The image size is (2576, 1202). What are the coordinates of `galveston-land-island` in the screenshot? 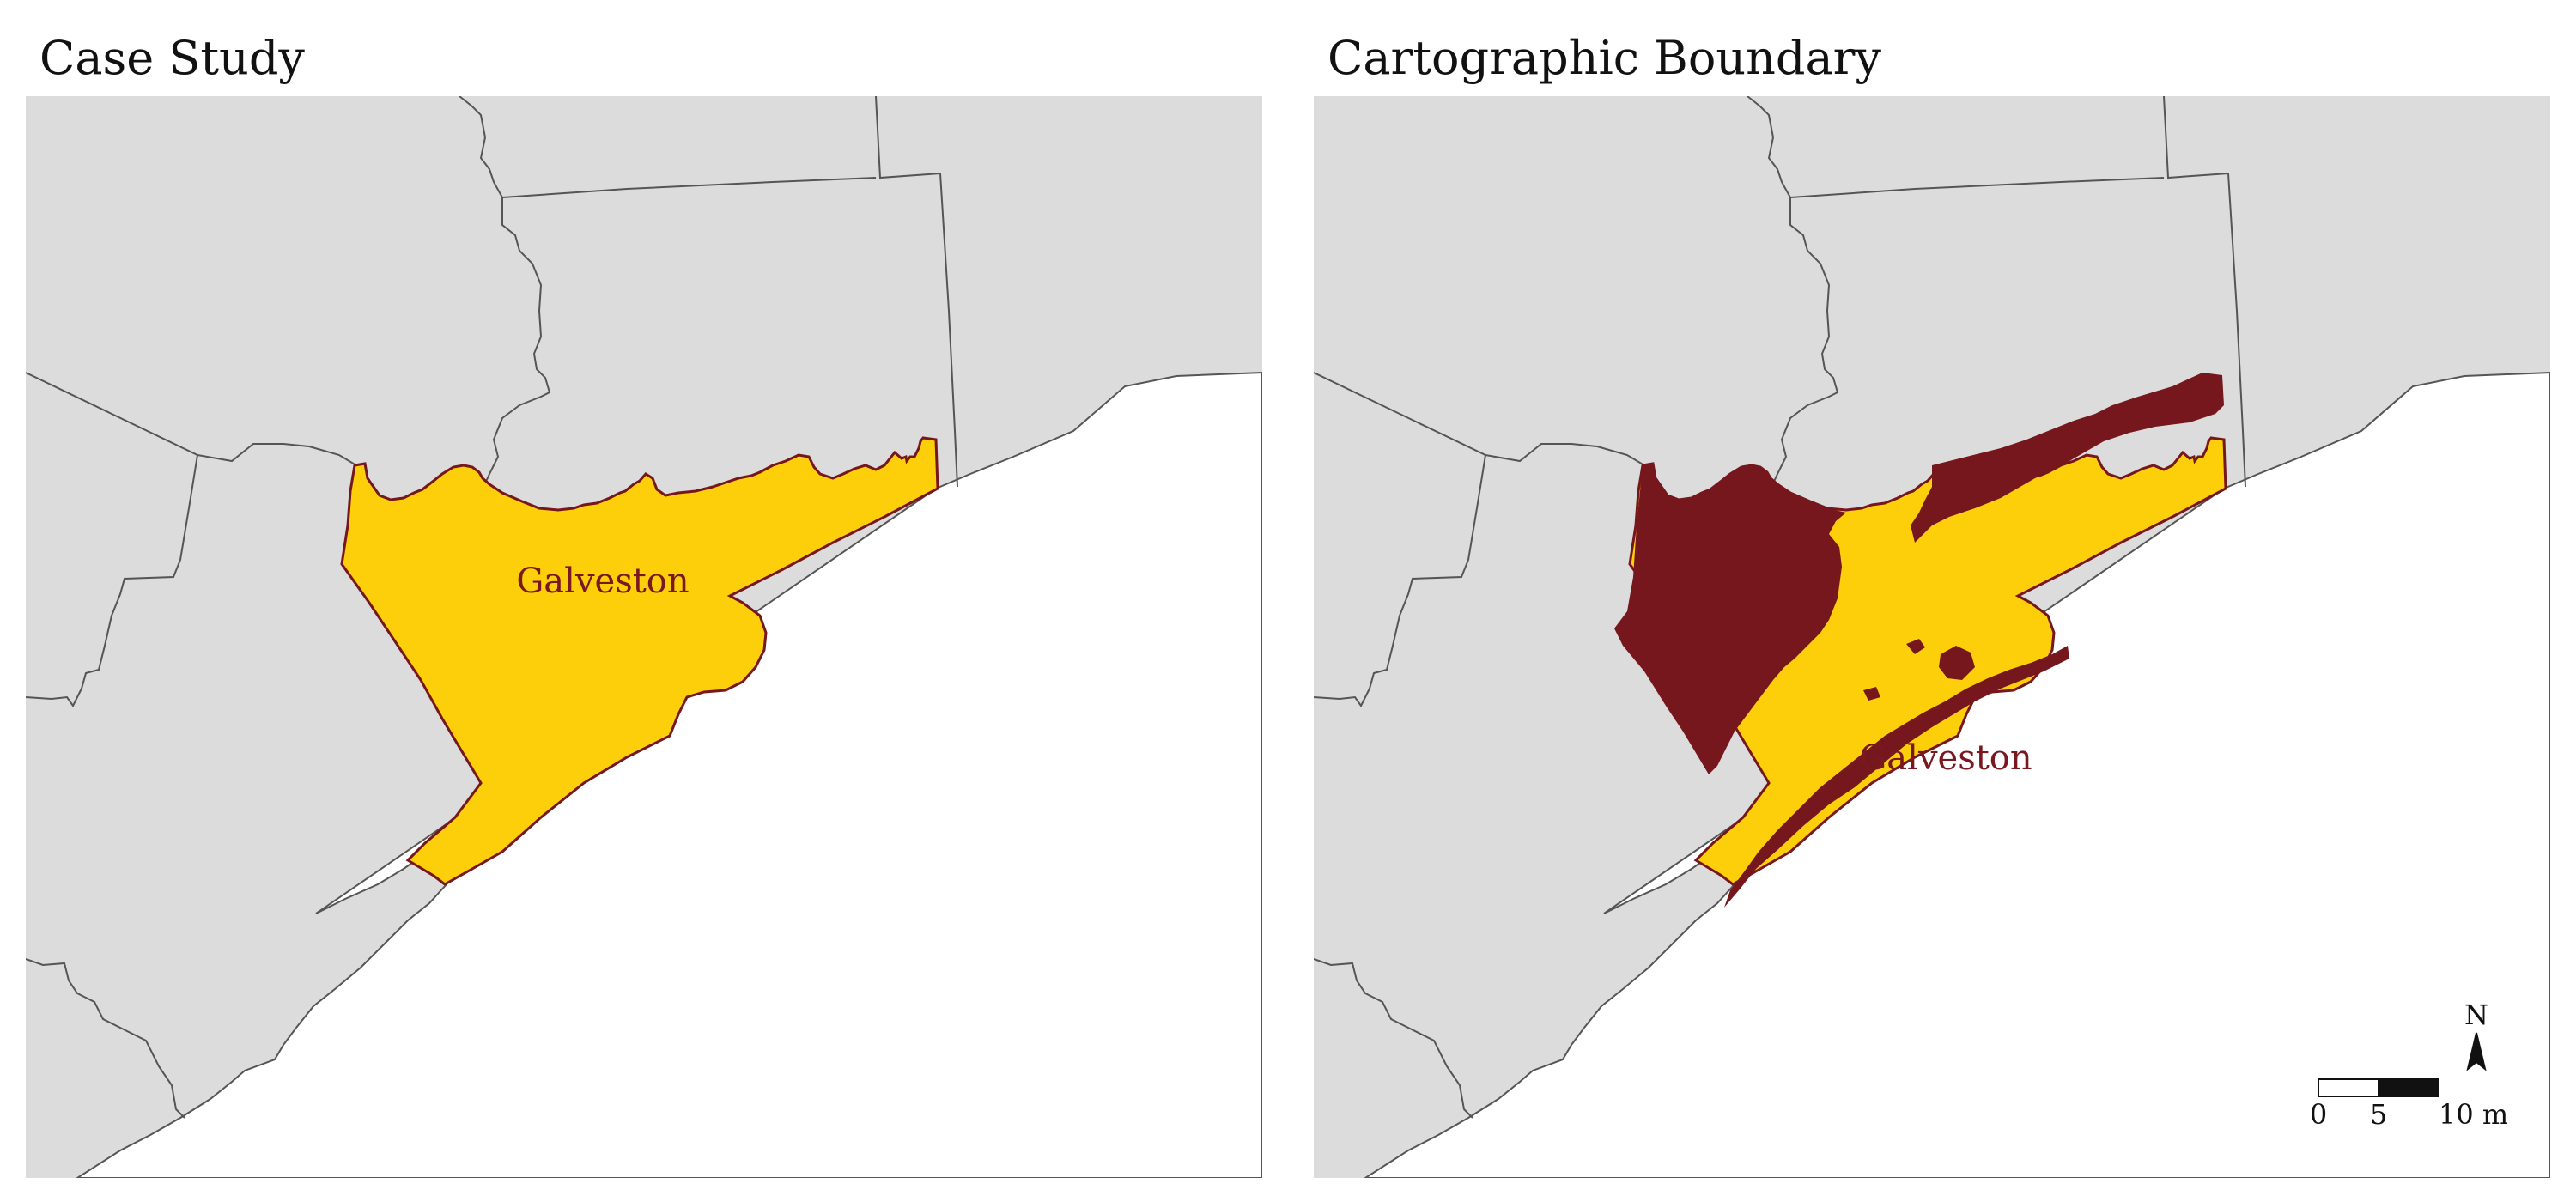 It's located at (1896, 777).